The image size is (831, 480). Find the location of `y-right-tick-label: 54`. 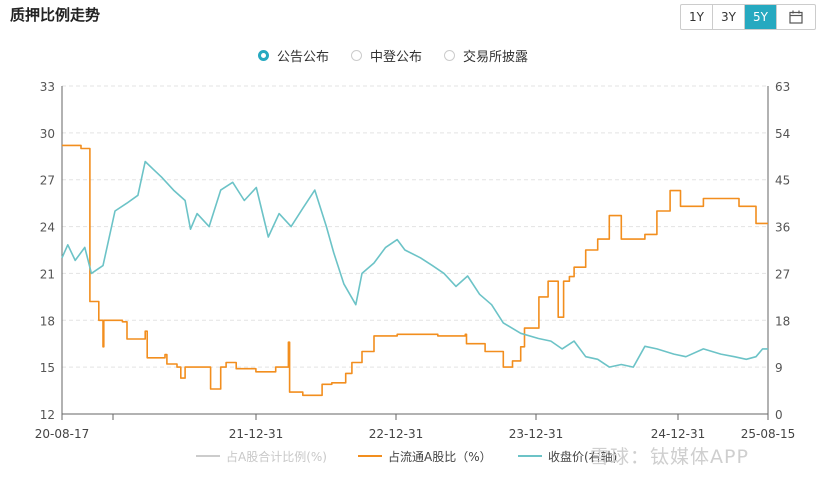

y-right-tick-label: 54 is located at coordinates (782, 134).